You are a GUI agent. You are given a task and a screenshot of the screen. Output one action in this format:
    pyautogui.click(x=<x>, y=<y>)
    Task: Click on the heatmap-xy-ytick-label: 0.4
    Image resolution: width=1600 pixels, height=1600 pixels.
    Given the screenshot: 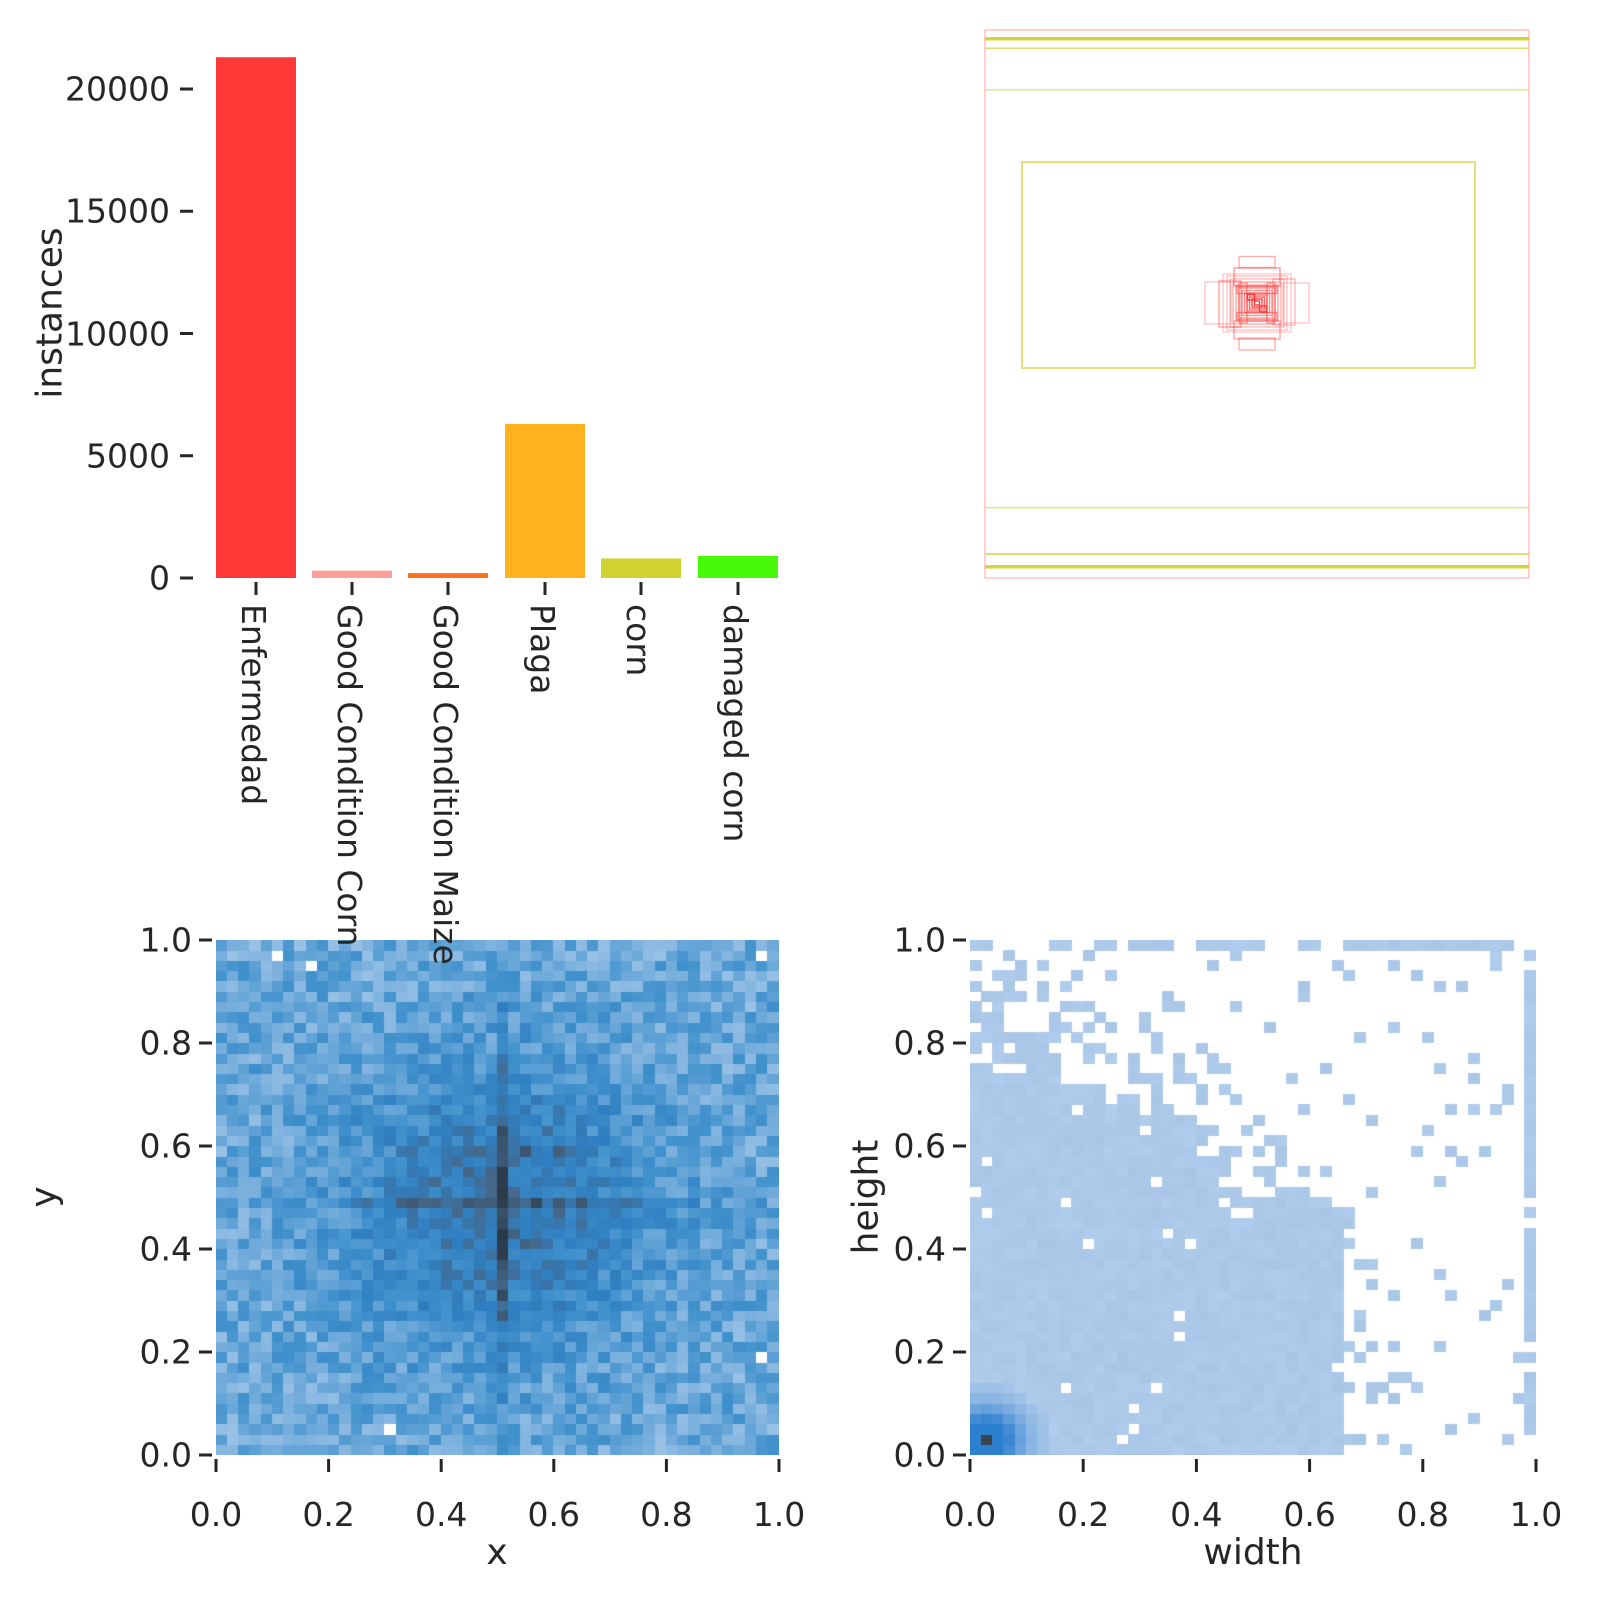 What is the action you would take?
    pyautogui.click(x=165, y=1249)
    